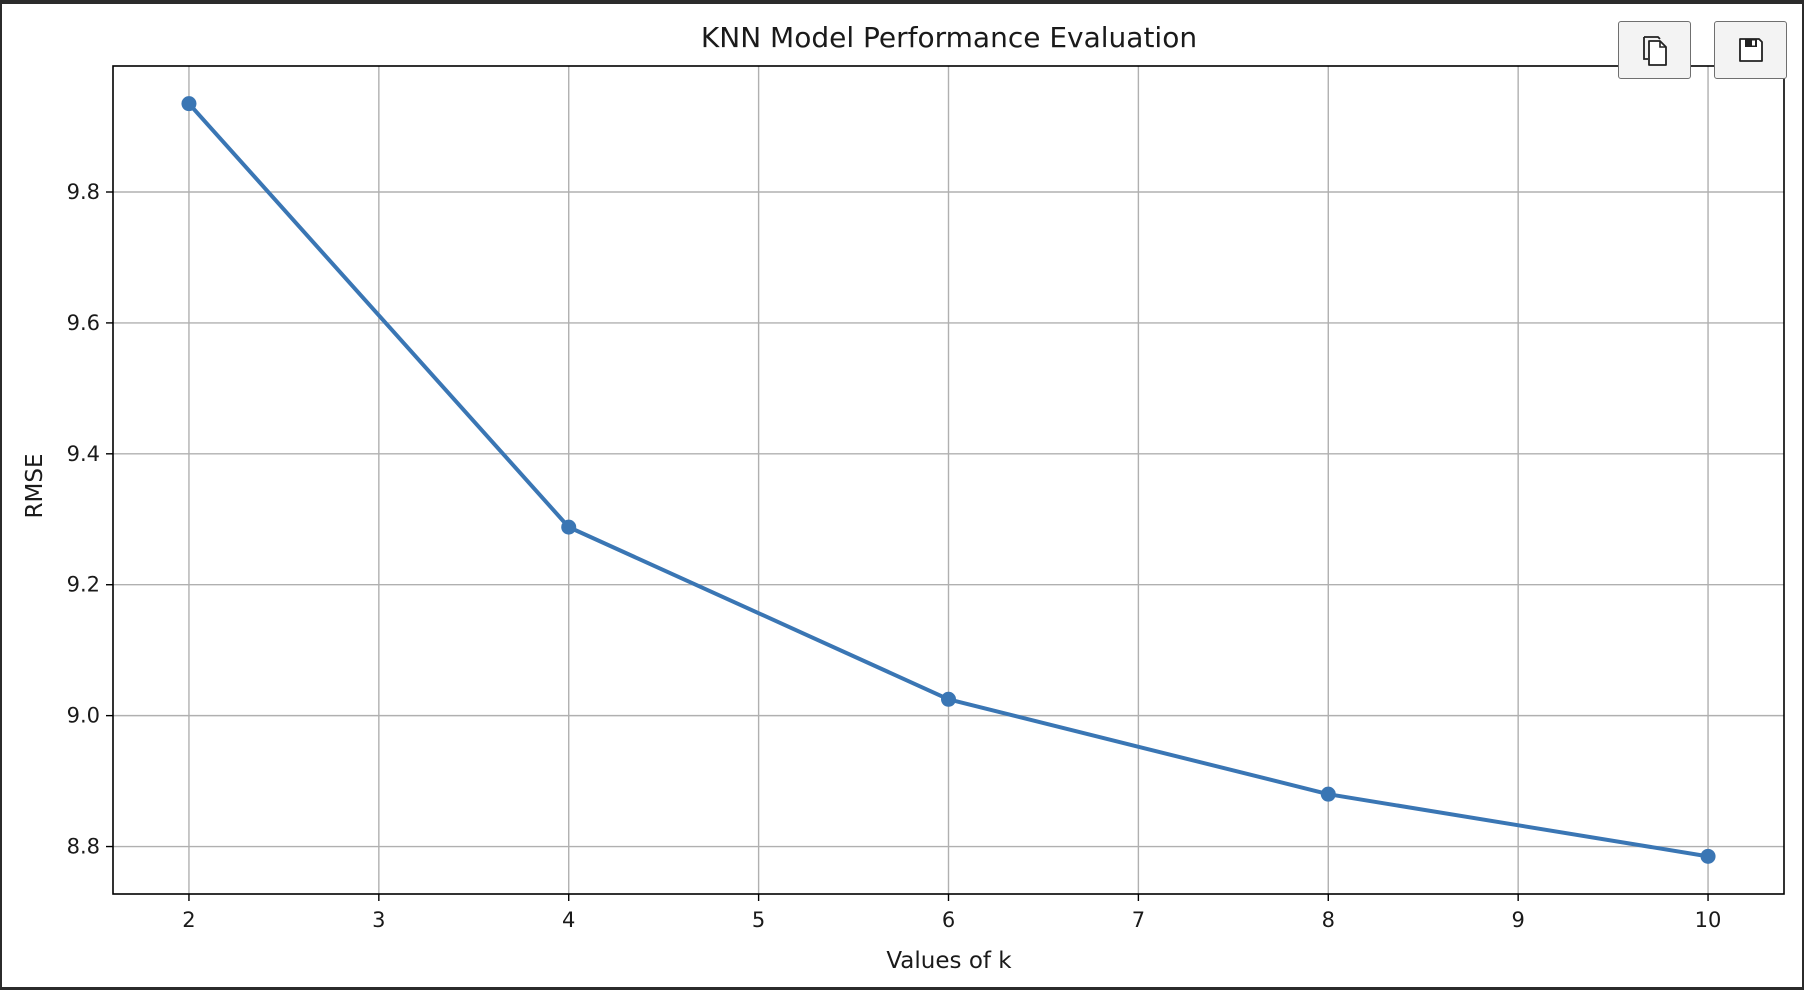 The width and height of the screenshot is (1804, 990). Describe the element at coordinates (83, 192) in the screenshot. I see `y-tick-label: 9.8` at that location.